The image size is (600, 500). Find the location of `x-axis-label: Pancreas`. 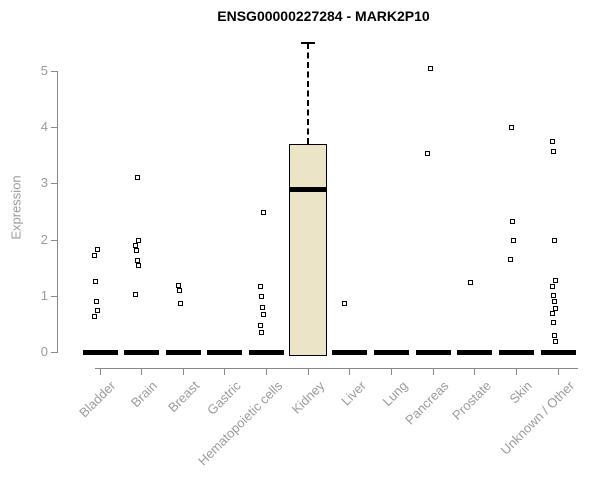

x-axis-label: Pancreas is located at coordinates (427, 403).